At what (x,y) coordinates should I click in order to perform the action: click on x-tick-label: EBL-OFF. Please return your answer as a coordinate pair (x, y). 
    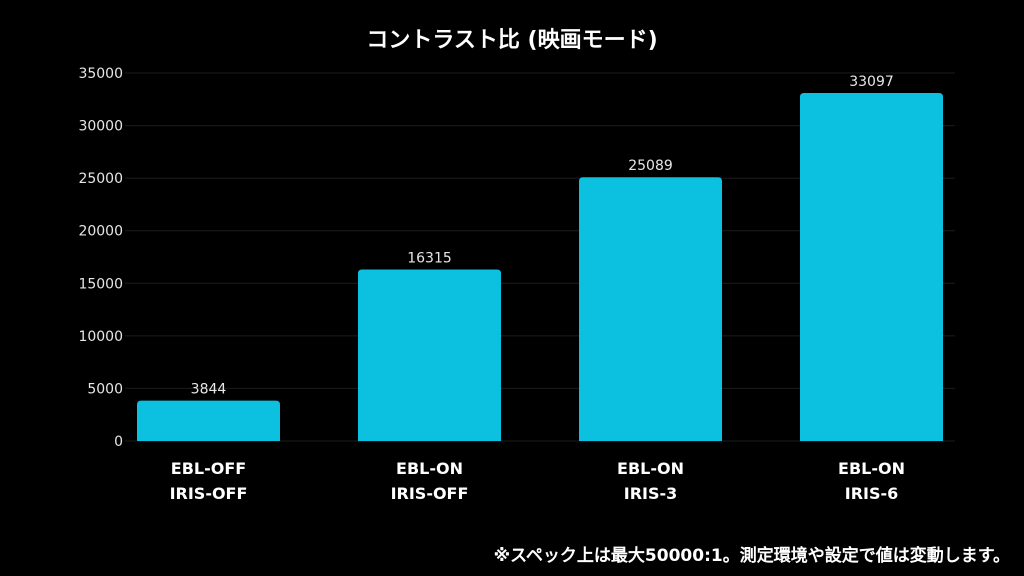
    Looking at the image, I should click on (208, 468).